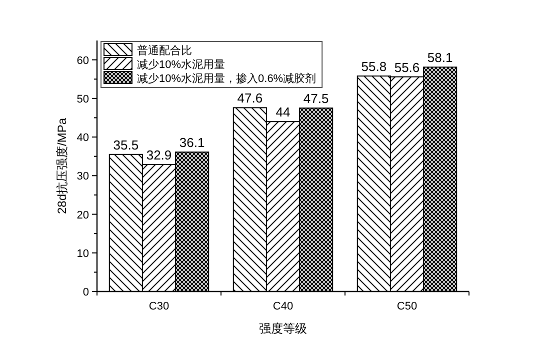 This screenshot has width=548, height=350. I want to click on data-label: 55.6, so click(407, 67).